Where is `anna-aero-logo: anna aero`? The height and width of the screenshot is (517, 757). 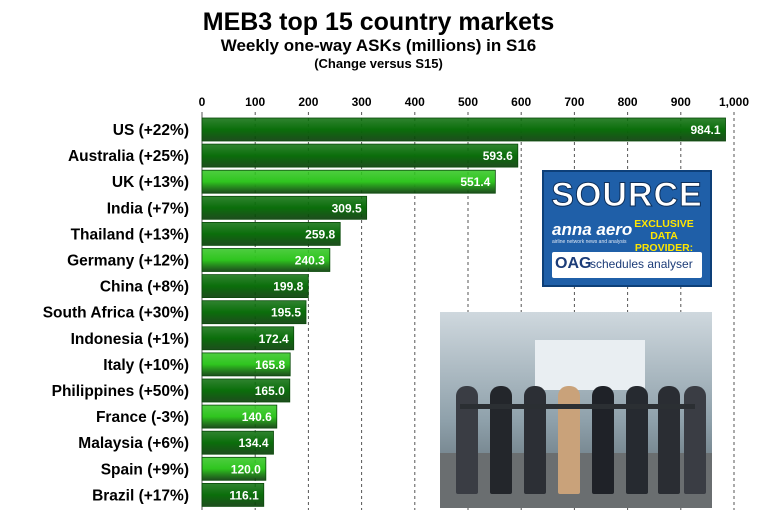 anna-aero-logo: anna aero is located at coordinates (592, 229).